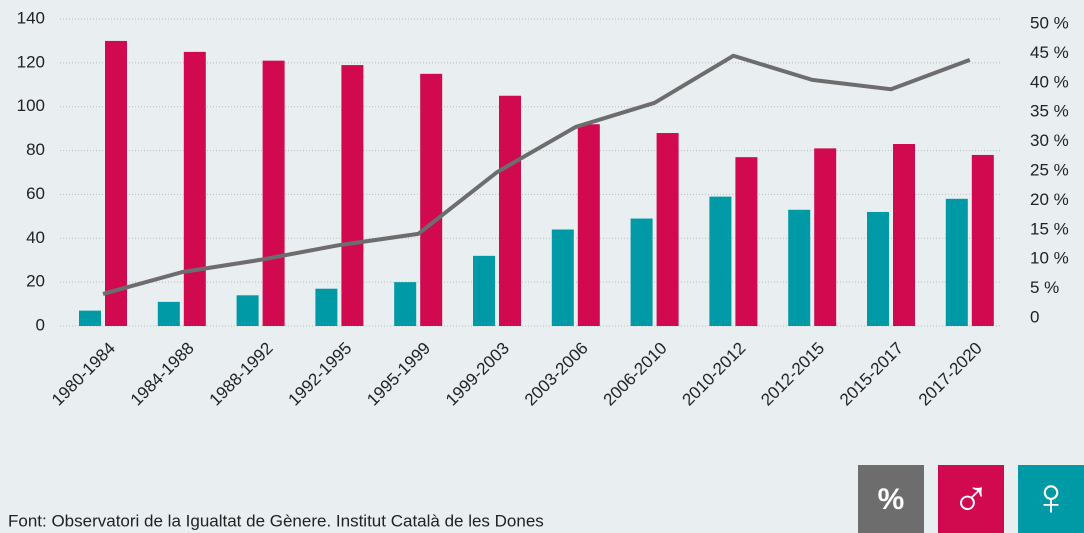 This screenshot has height=533, width=1084. I want to click on y2-tick-label: 25 %, so click(1049, 169).